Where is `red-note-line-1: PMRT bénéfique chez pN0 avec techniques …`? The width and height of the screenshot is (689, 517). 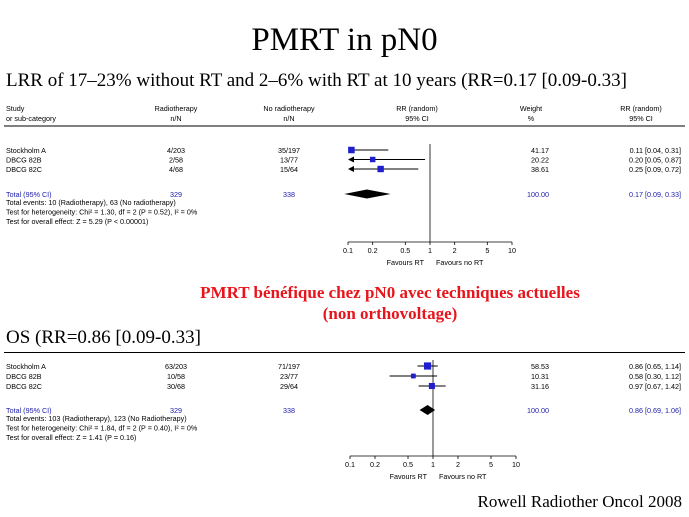 red-note-line-1: PMRT bénéfique chez pN0 avec techniques … is located at coordinates (390, 292).